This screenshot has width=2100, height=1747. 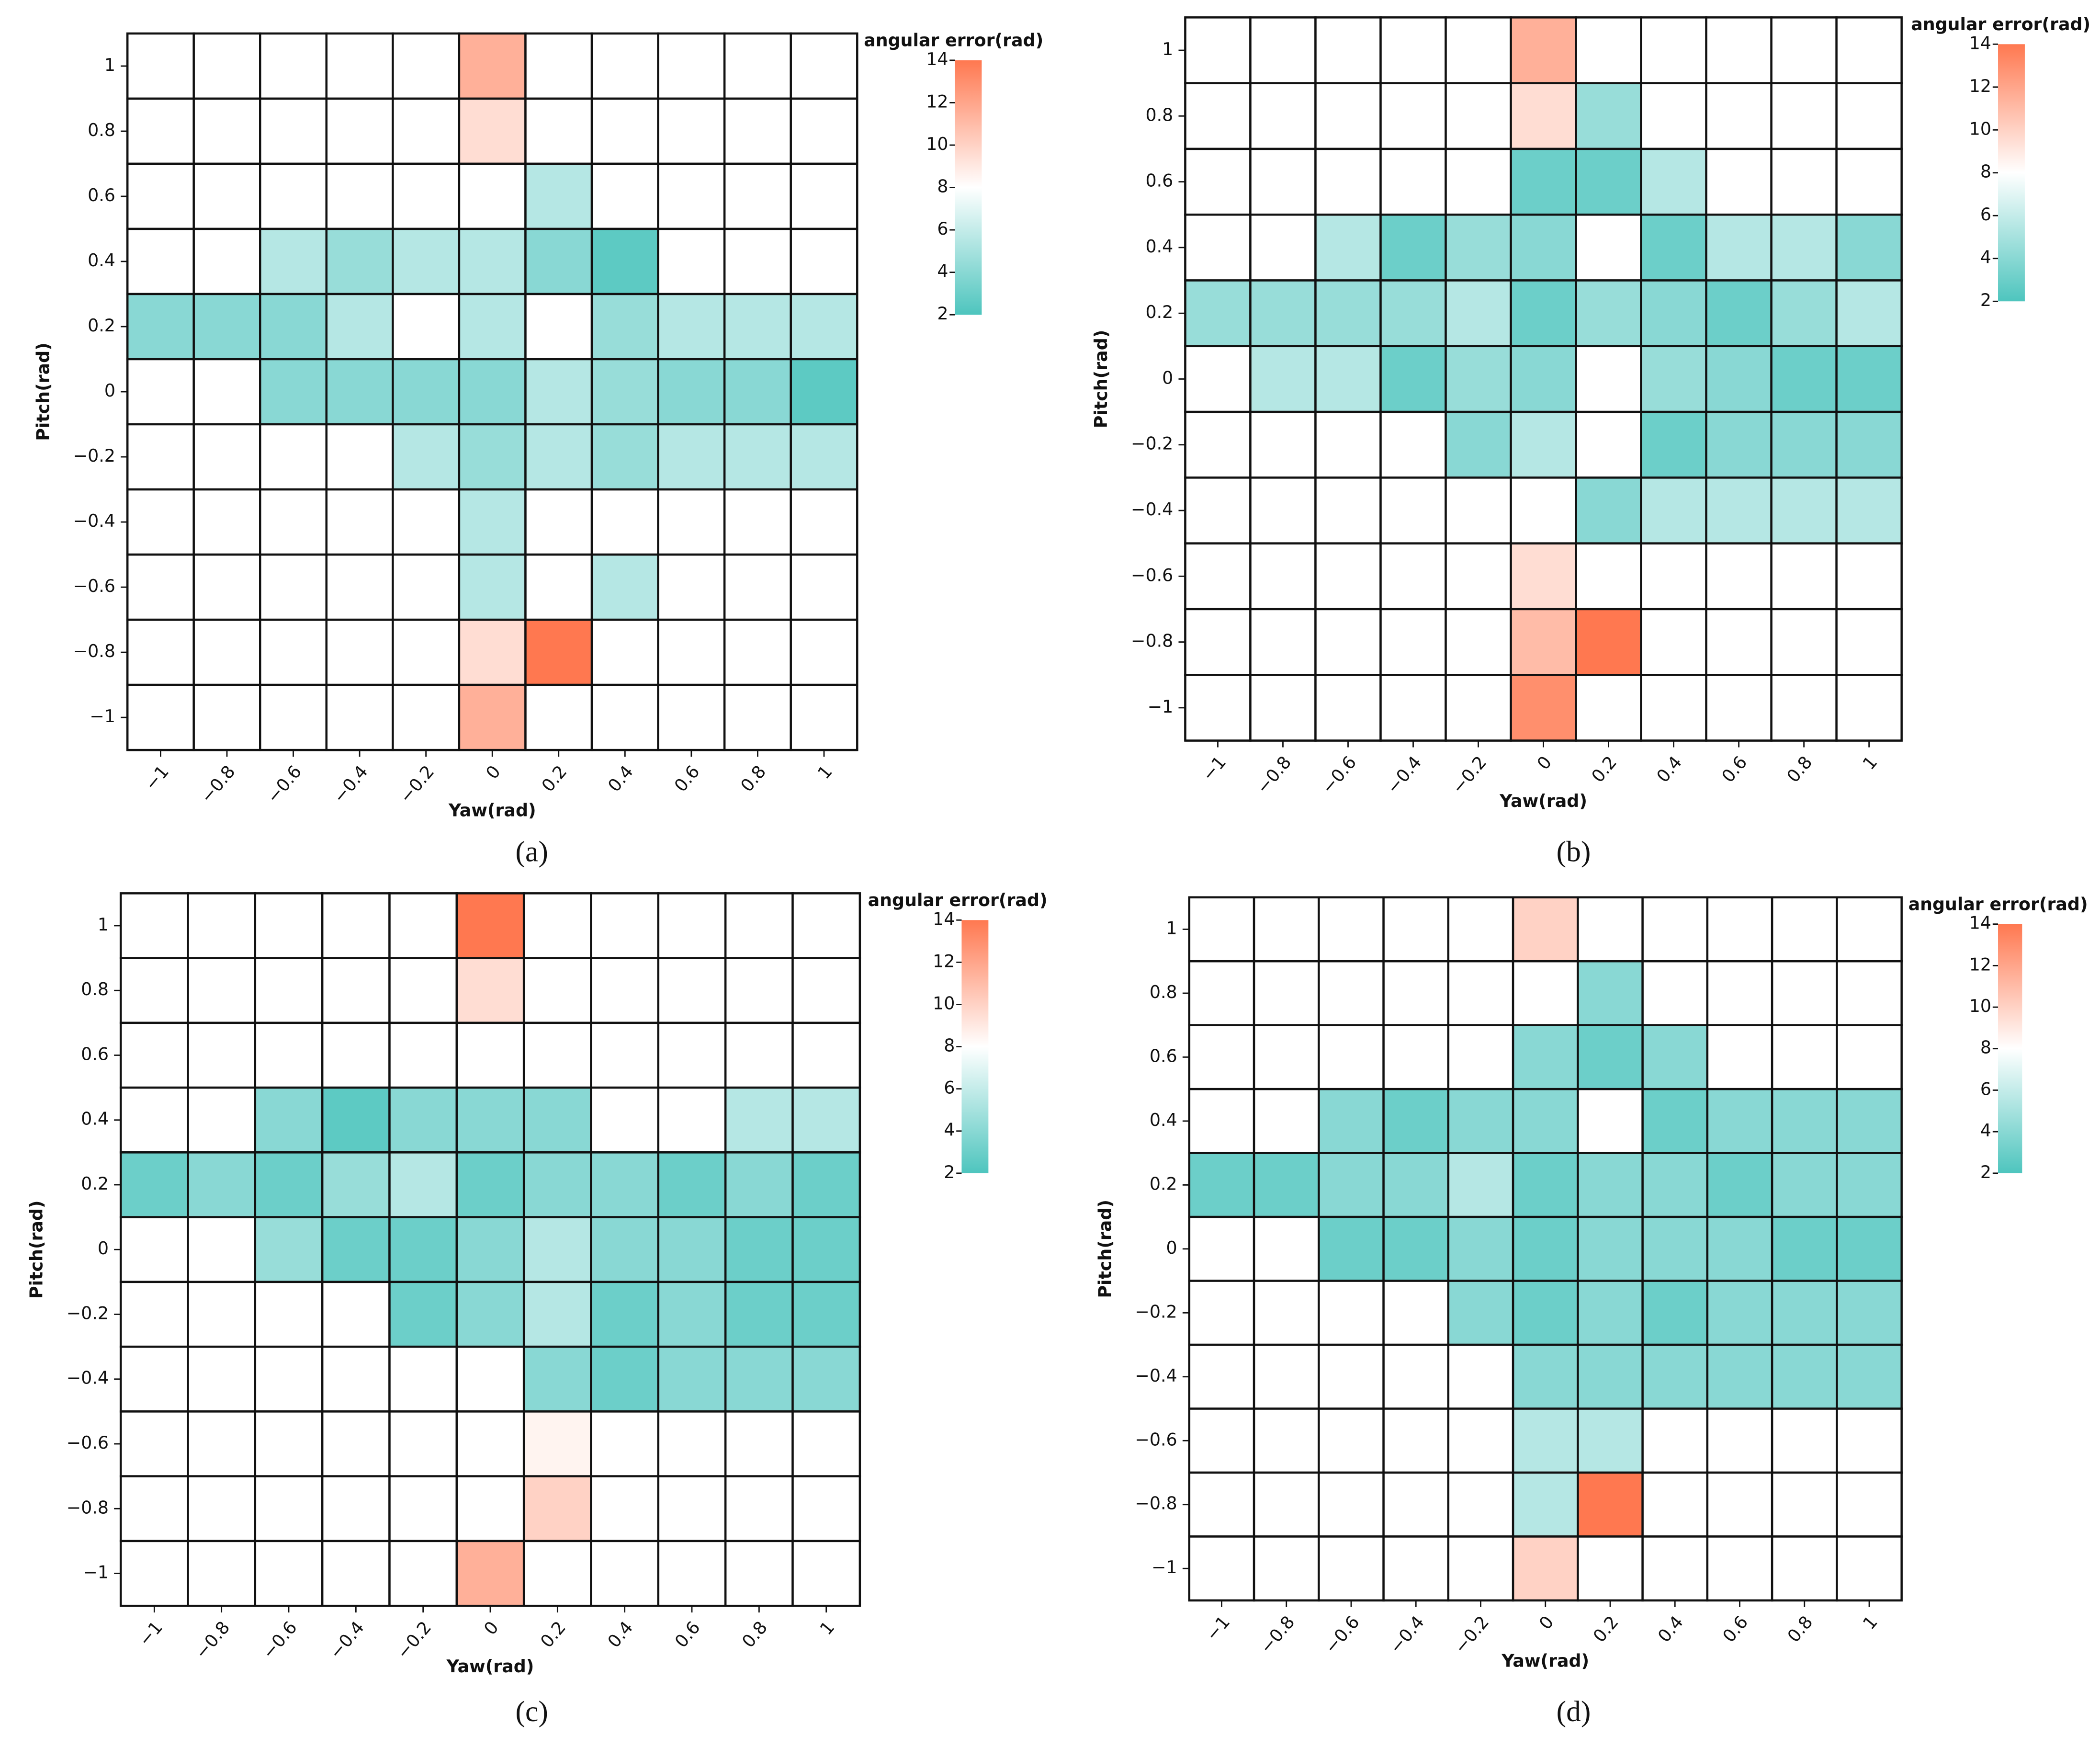 What do you see at coordinates (1800, 1629) in the screenshot?
I see `x-tick-label: 0.8` at bounding box center [1800, 1629].